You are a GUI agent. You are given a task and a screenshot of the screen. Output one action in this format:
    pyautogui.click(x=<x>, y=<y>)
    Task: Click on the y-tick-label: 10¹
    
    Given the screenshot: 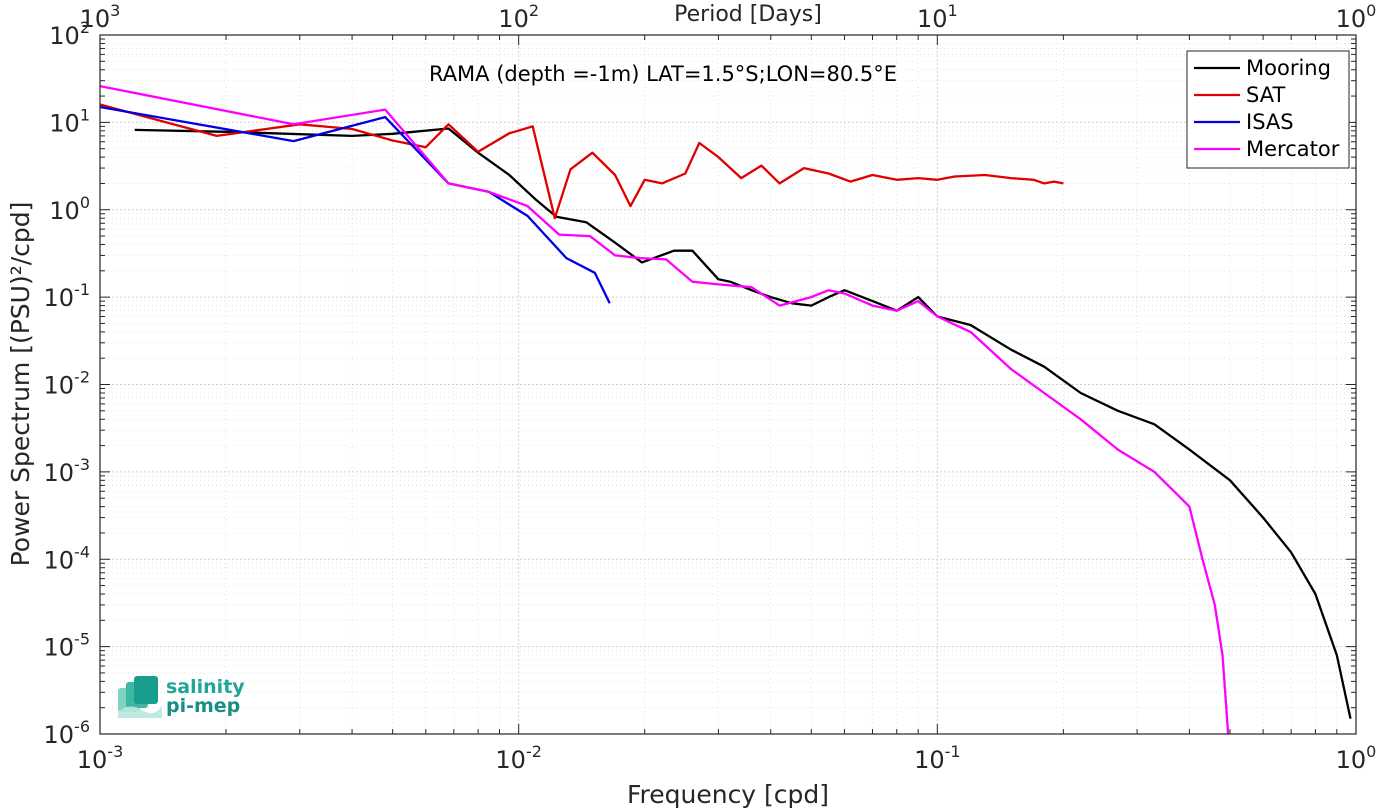 What is the action you would take?
    pyautogui.click(x=69, y=121)
    